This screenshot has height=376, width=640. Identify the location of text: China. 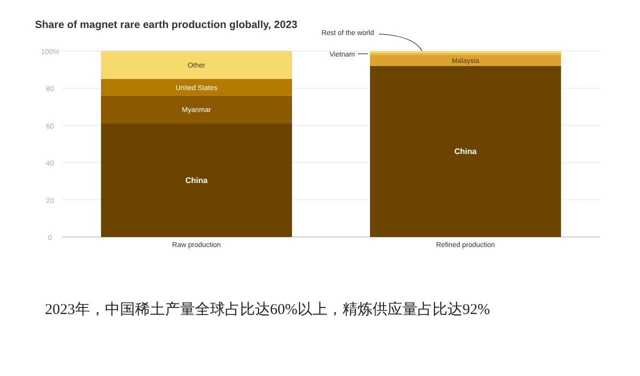
(465, 151).